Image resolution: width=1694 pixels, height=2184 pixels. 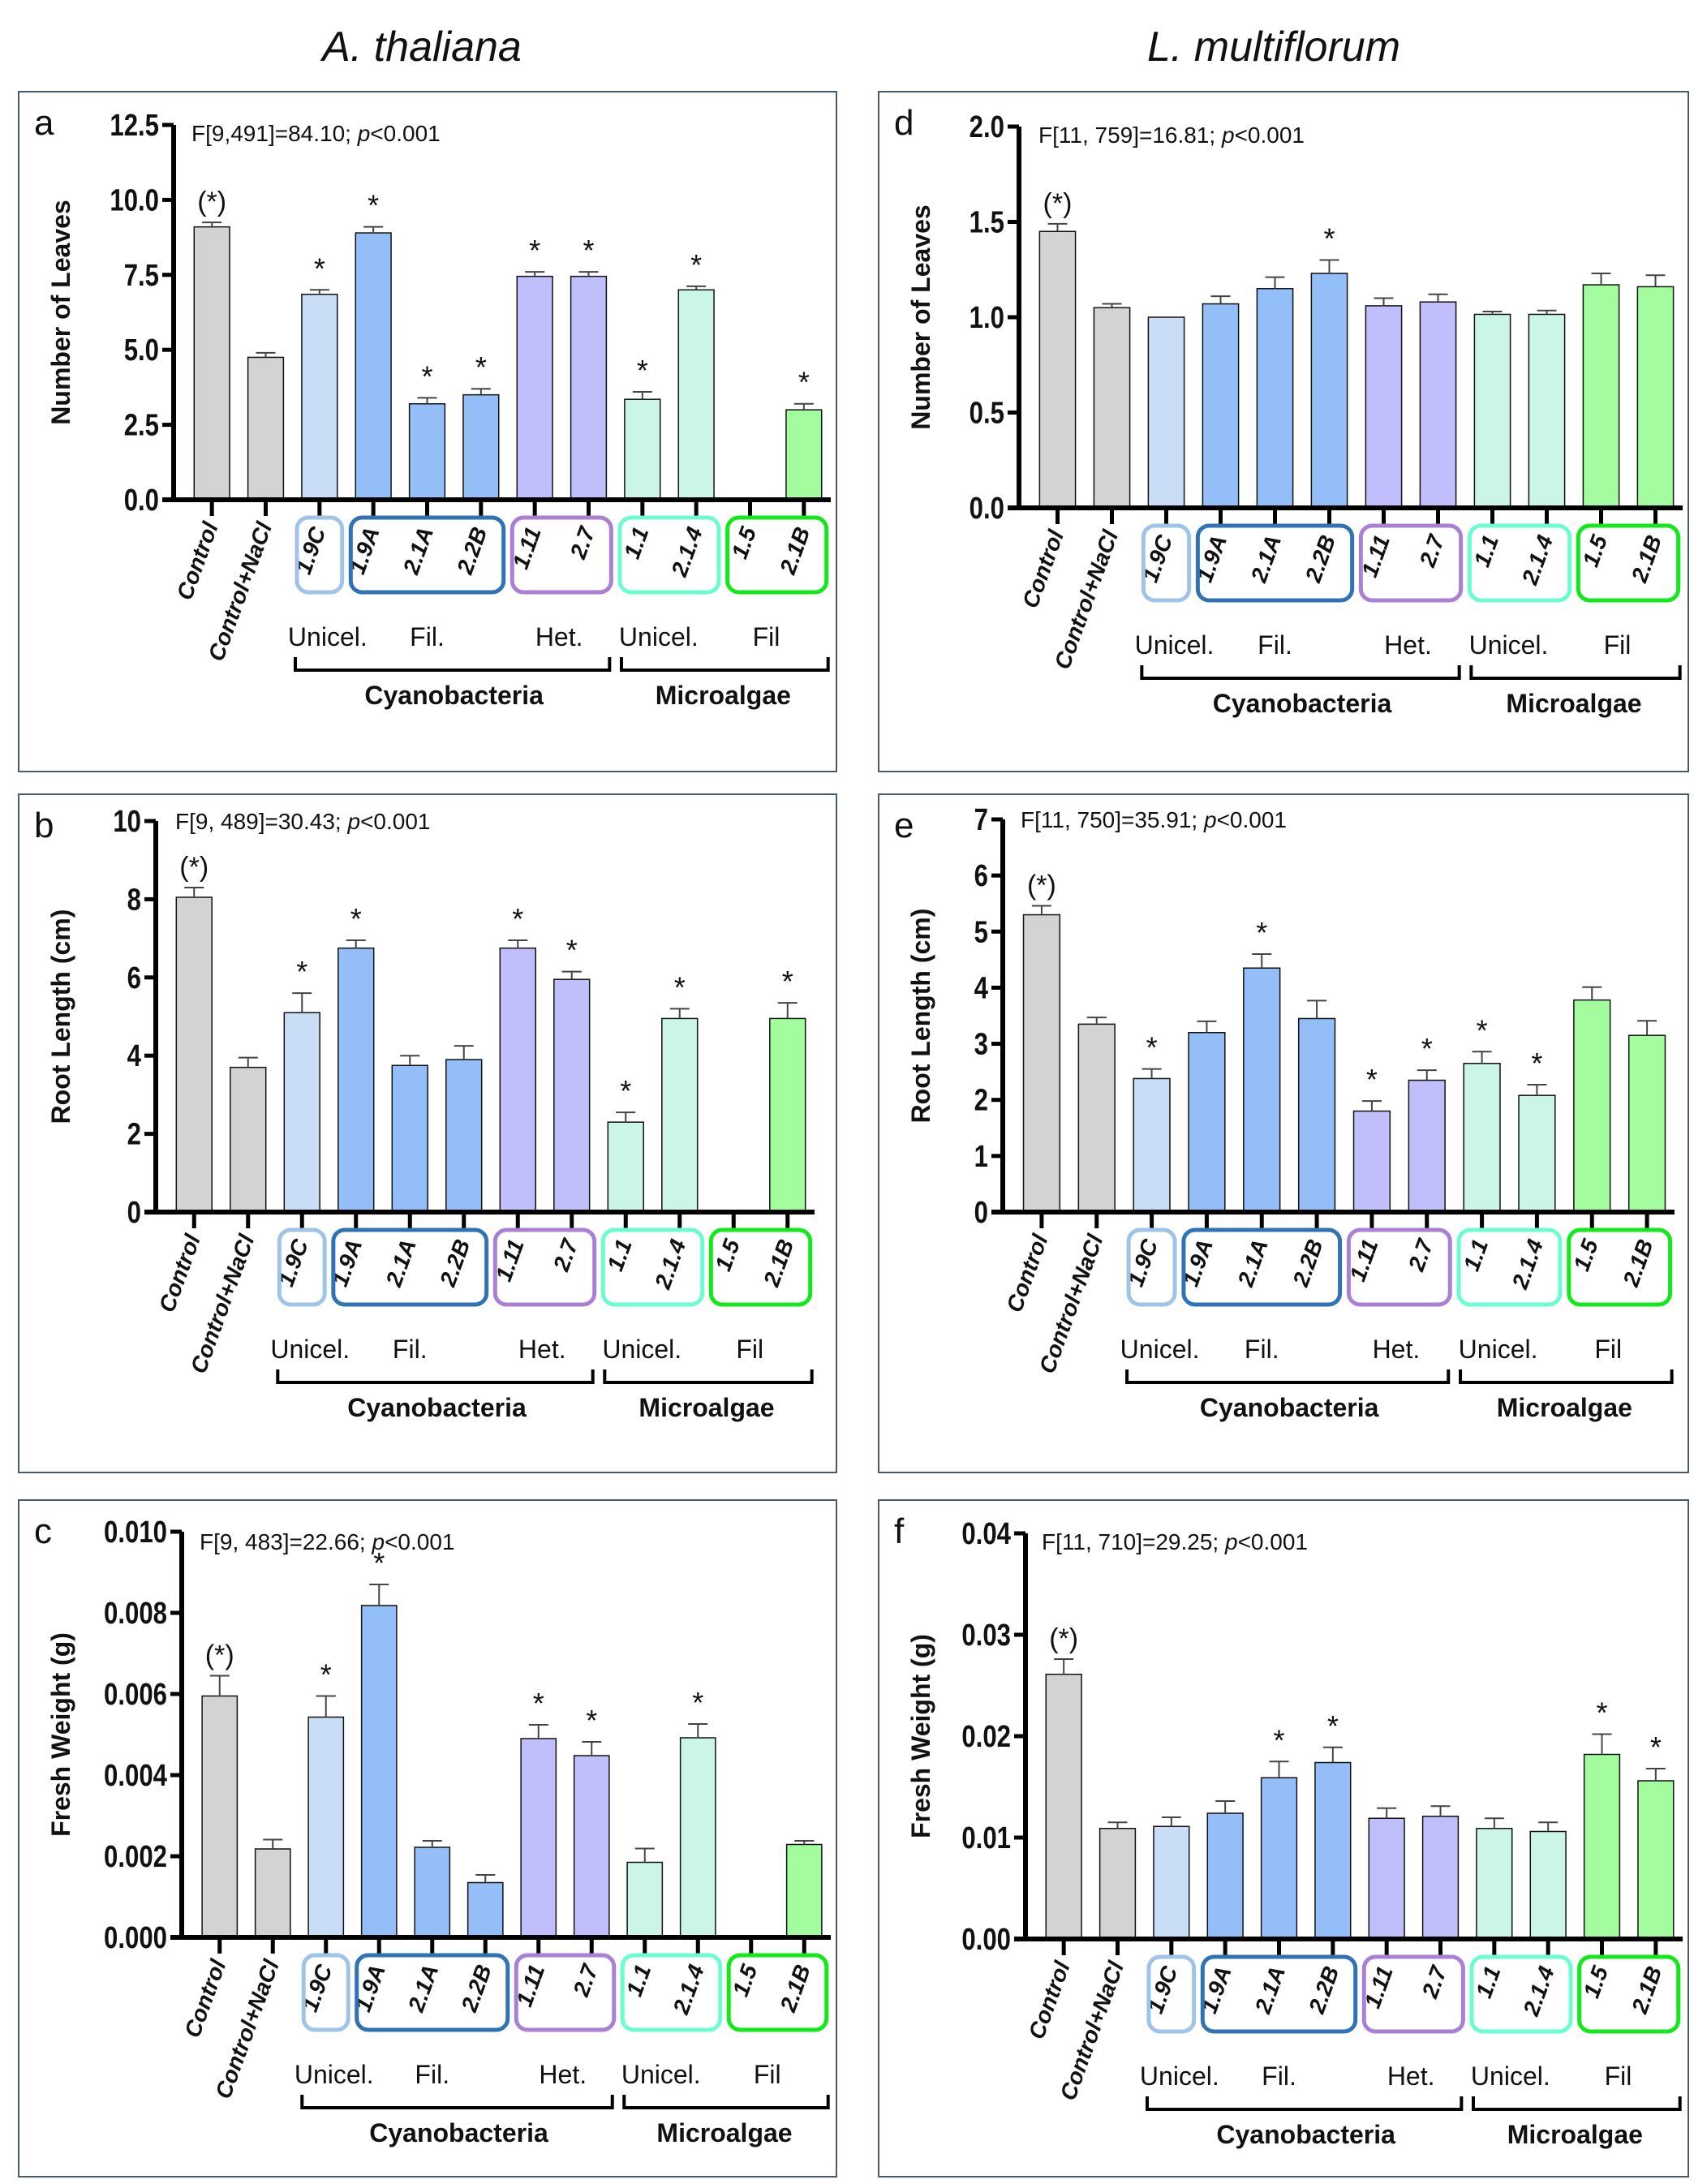 I want to click on bar-1.5, so click(x=1601, y=396).